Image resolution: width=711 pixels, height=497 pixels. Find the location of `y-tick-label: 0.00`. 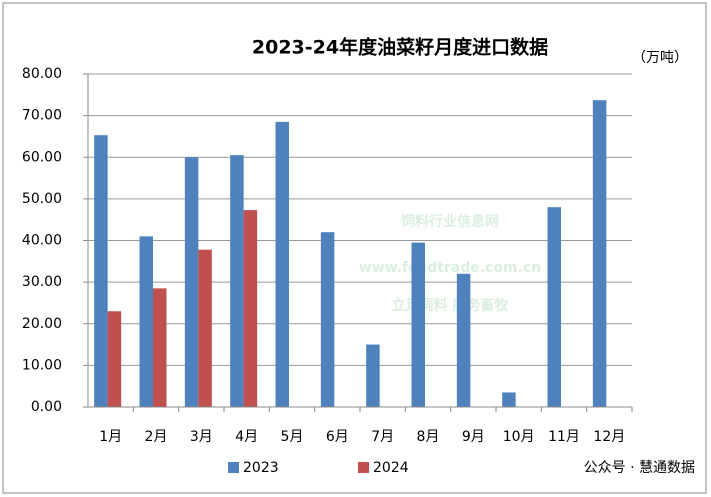

y-tick-label: 0.00 is located at coordinates (46, 407).